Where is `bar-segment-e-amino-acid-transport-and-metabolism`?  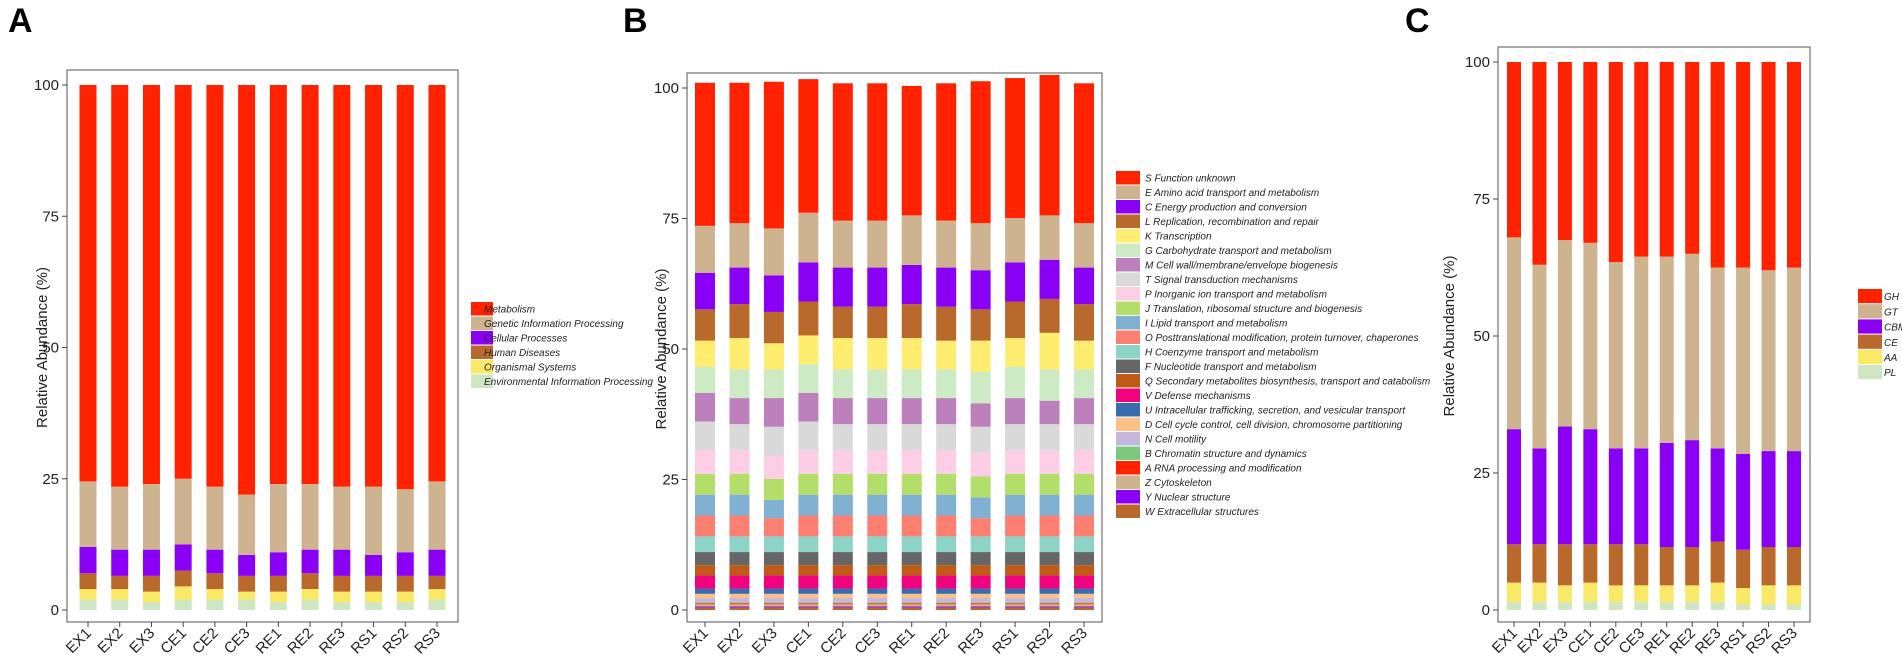
bar-segment-e-amino-acid-transport-and-metabolism is located at coordinates (808, 237).